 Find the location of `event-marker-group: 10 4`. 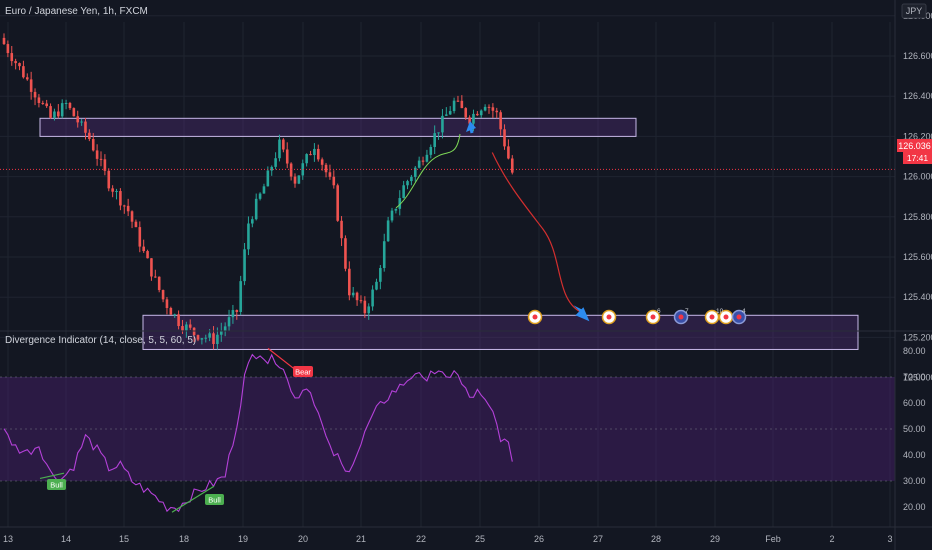

event-marker-group: 10 4 is located at coordinates (725, 316).